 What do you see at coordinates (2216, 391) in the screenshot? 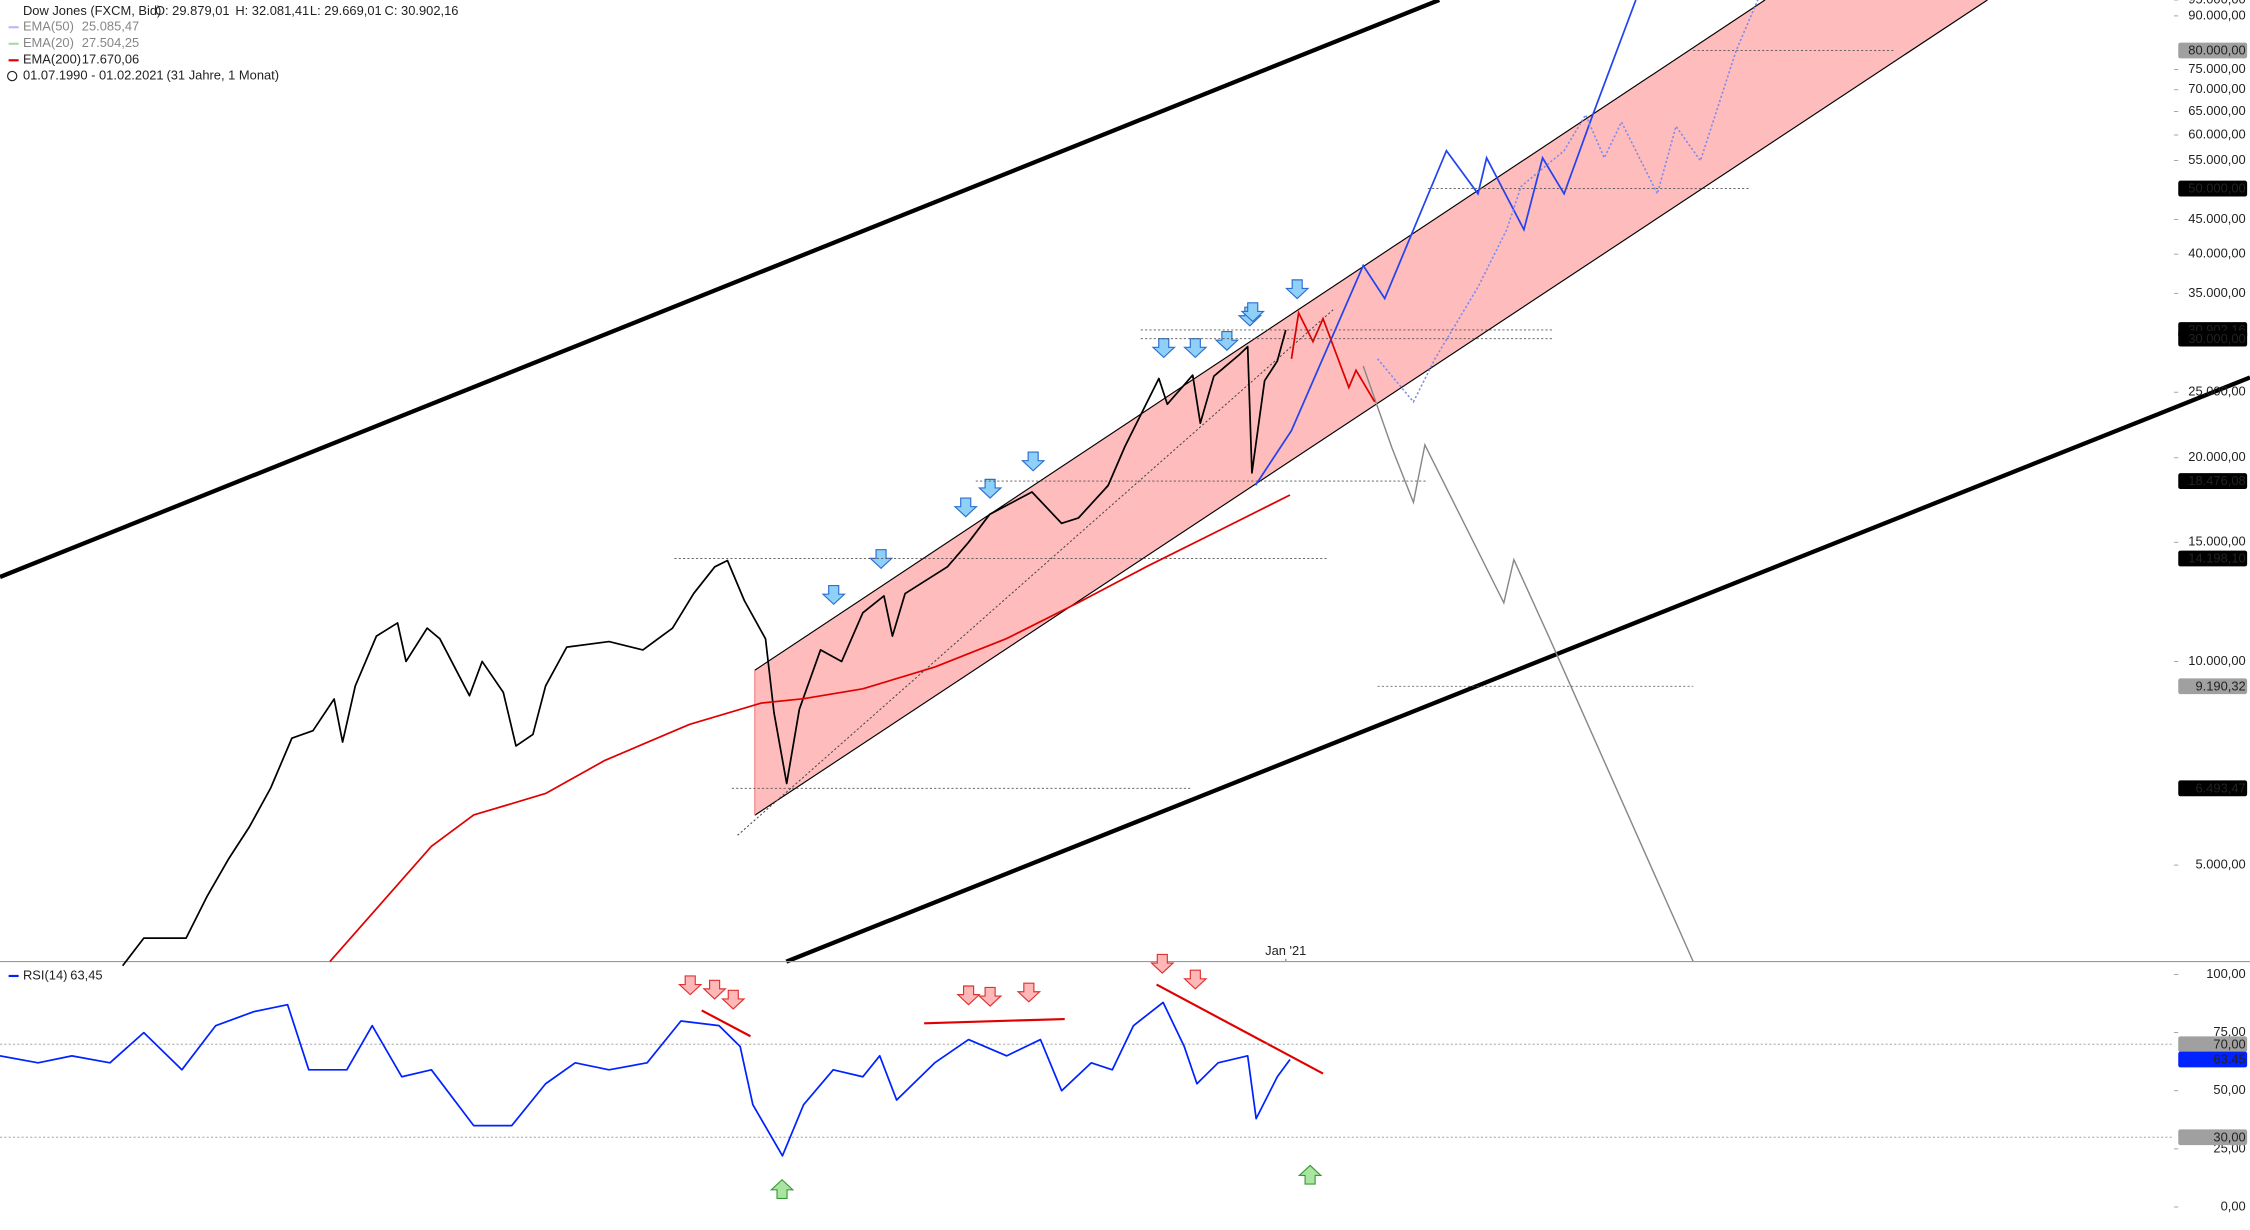
I see `y-tick-label: 25.000,00` at bounding box center [2216, 391].